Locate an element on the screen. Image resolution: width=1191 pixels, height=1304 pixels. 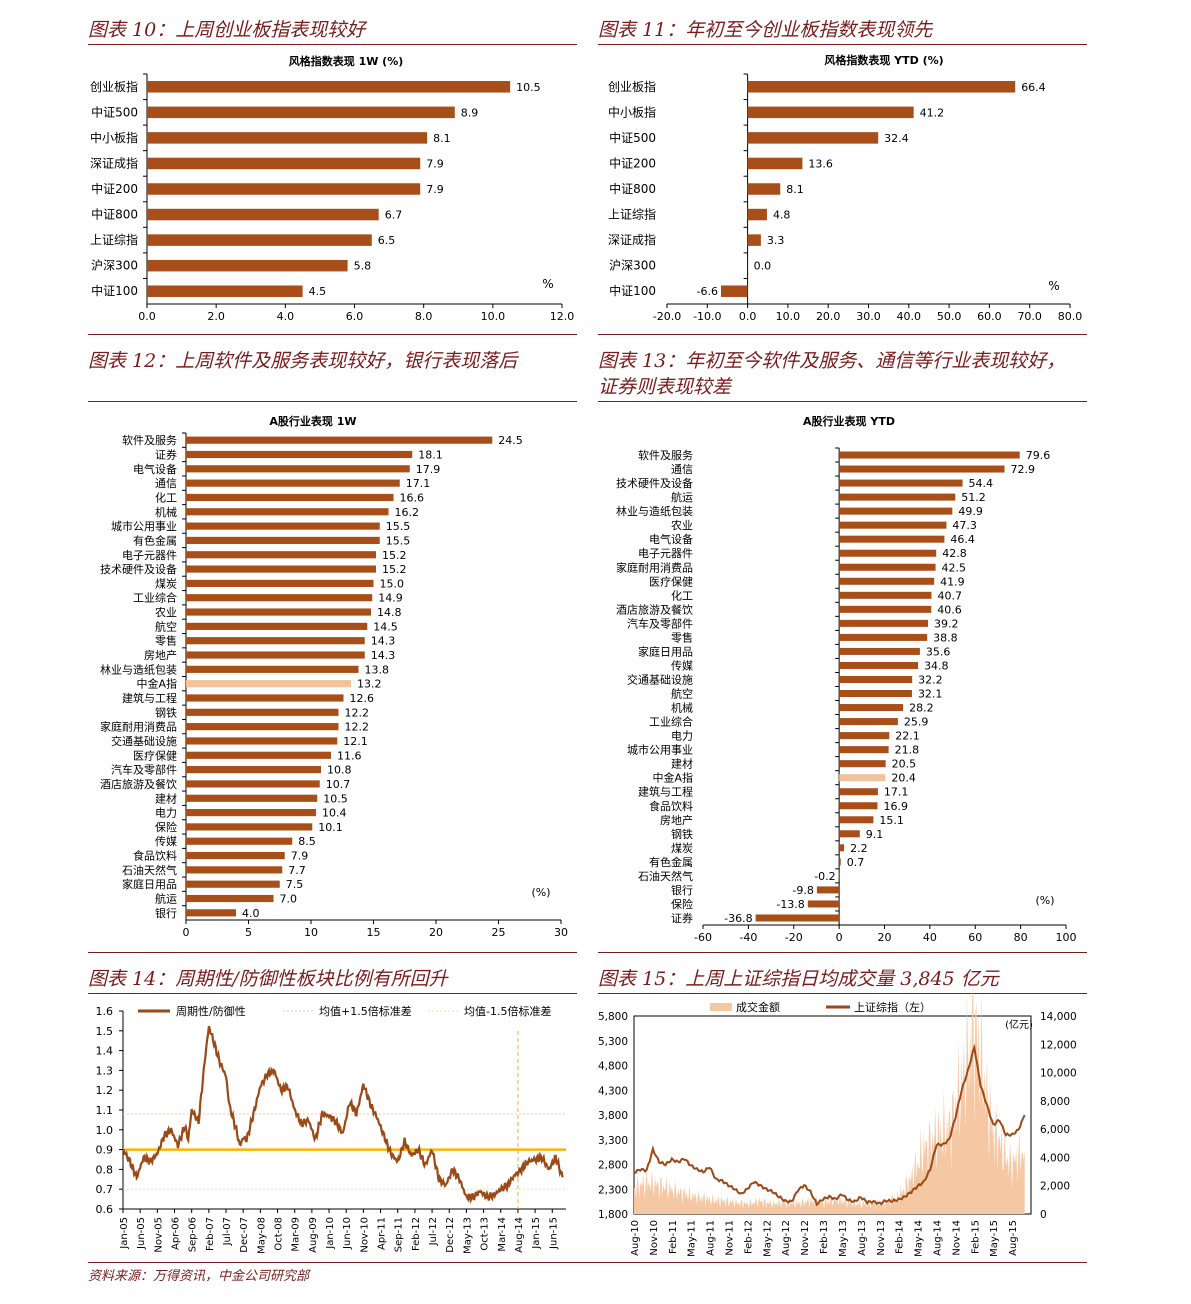
category-label: 上证综指 is located at coordinates (632, 214).